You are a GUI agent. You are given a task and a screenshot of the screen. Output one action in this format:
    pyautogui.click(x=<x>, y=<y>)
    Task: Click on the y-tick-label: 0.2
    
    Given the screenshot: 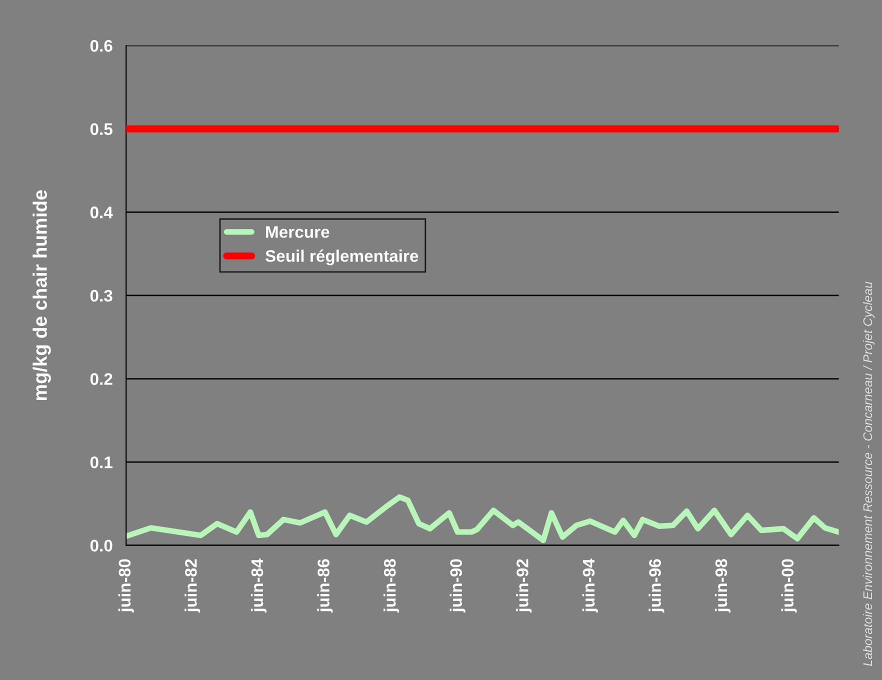 What is the action you would take?
    pyautogui.click(x=101, y=379)
    